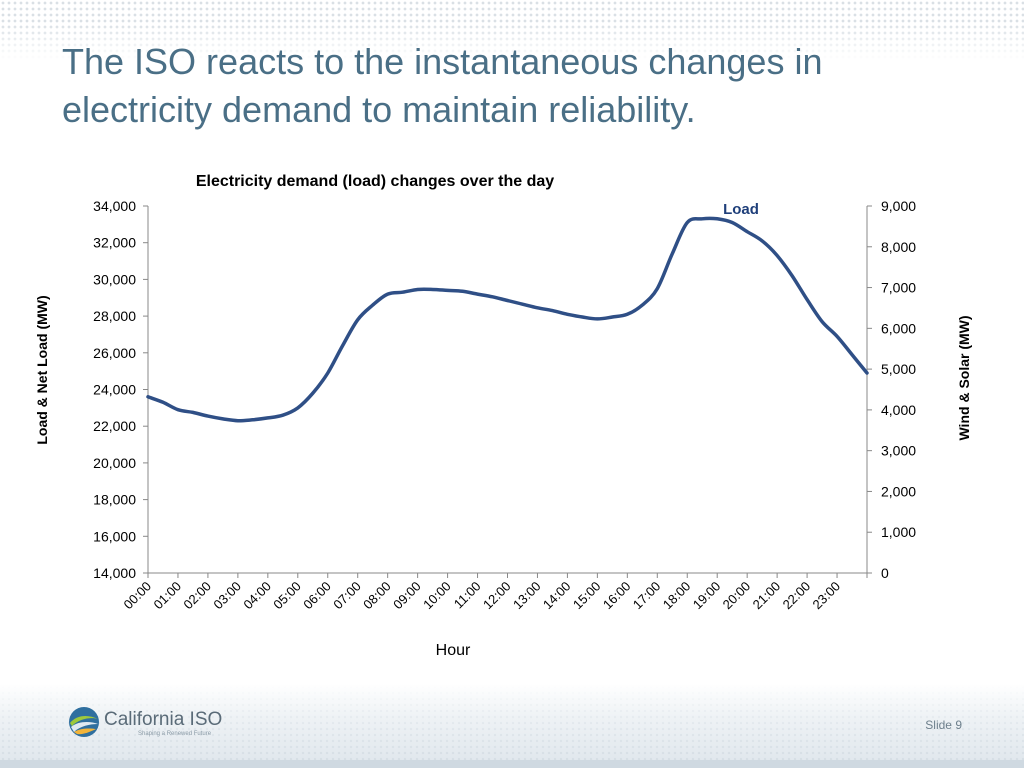 This screenshot has height=768, width=1024. Describe the element at coordinates (467, 595) in the screenshot. I see `x-tick-label: 11:00` at that location.